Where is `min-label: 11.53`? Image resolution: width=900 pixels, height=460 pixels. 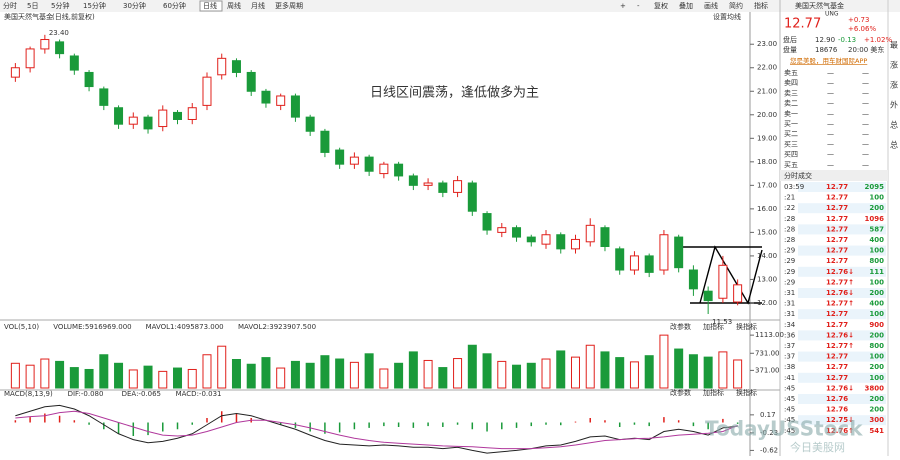
min-label: 11.53 is located at coordinates (722, 322).